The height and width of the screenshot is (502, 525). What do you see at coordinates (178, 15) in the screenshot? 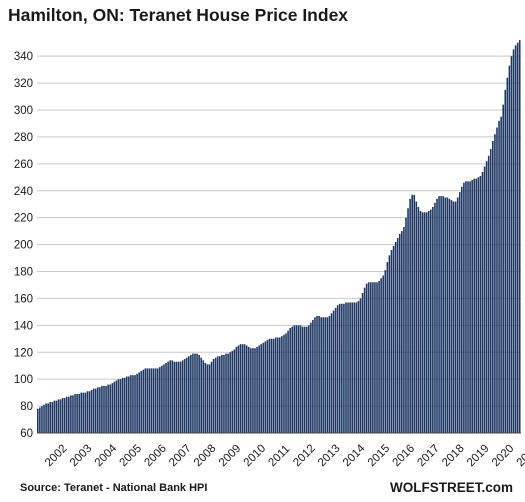
I see `chart-title: Hamilton, ON: Teranet House Price Index` at bounding box center [178, 15].